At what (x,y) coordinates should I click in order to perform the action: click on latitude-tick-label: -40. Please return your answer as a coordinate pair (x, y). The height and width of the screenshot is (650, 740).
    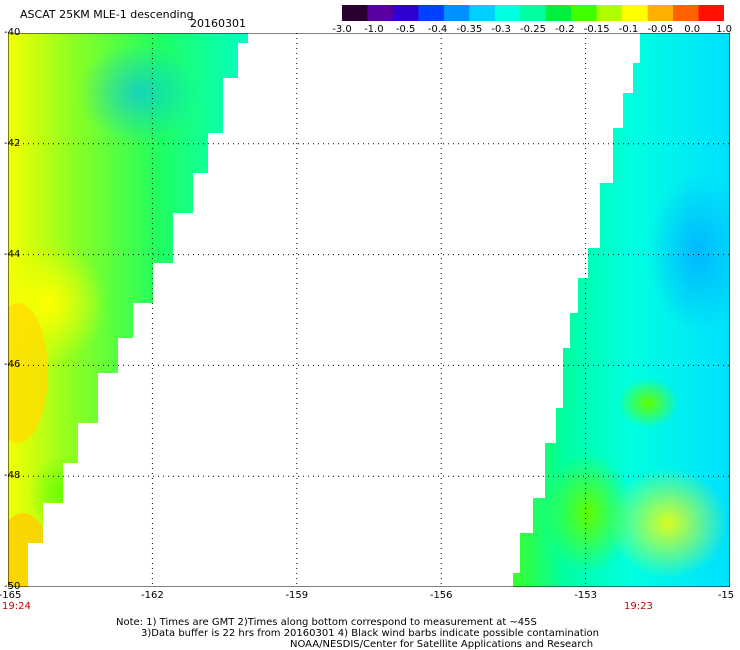
    Looking at the image, I should click on (12, 32).